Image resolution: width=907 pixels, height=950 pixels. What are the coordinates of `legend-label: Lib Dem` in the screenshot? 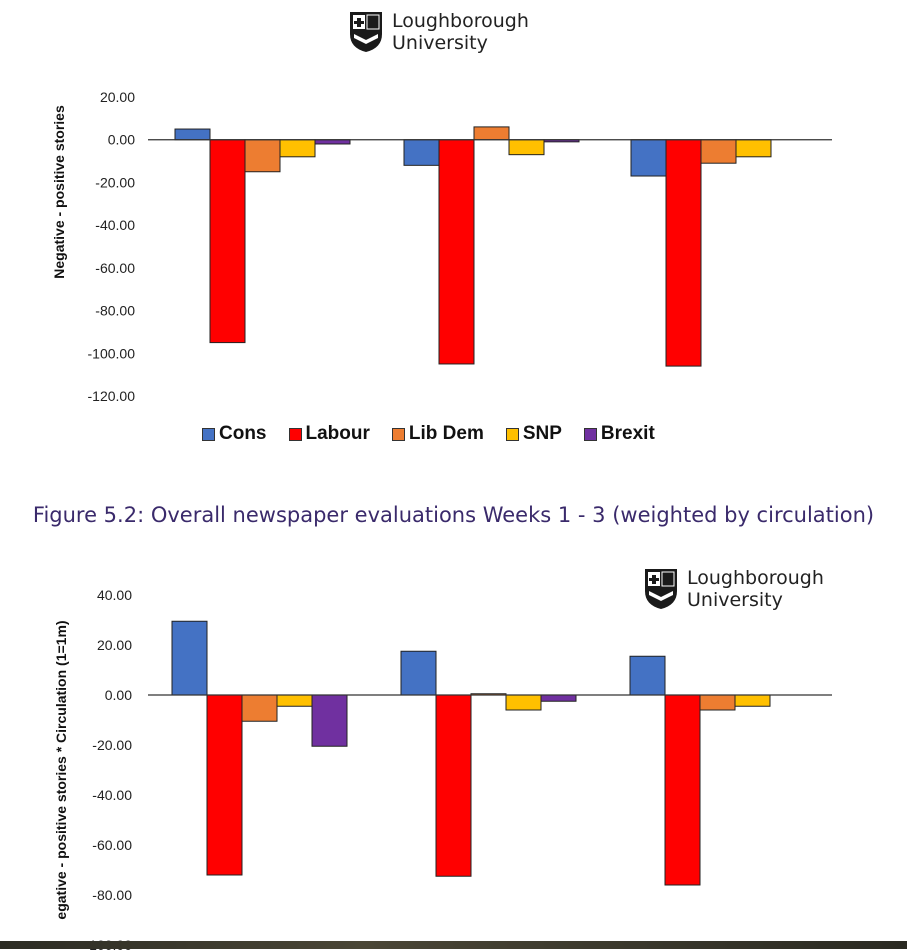 It's located at (446, 433).